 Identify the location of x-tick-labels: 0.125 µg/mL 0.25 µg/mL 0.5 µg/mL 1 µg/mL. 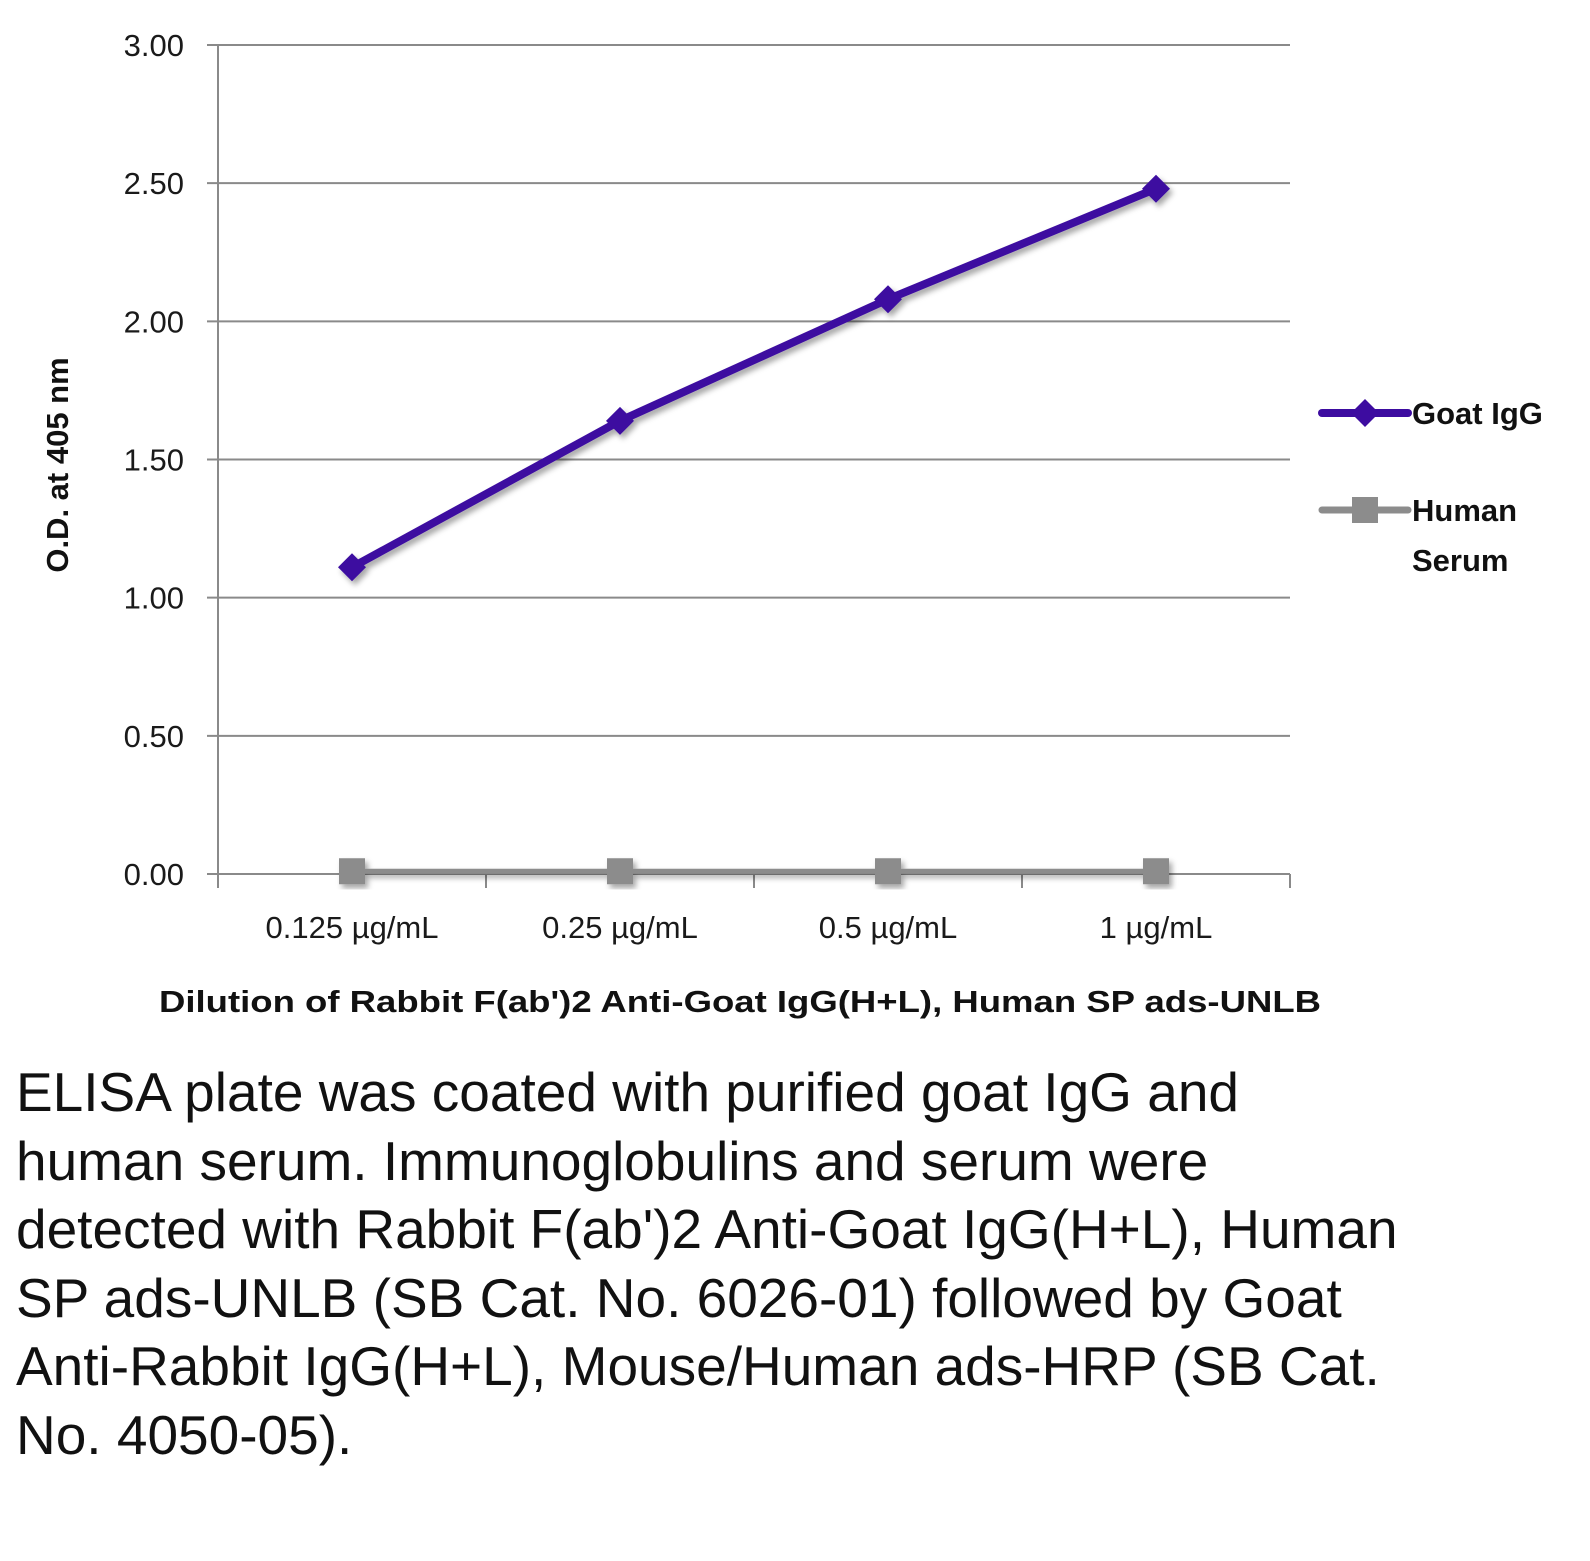
(739, 927).